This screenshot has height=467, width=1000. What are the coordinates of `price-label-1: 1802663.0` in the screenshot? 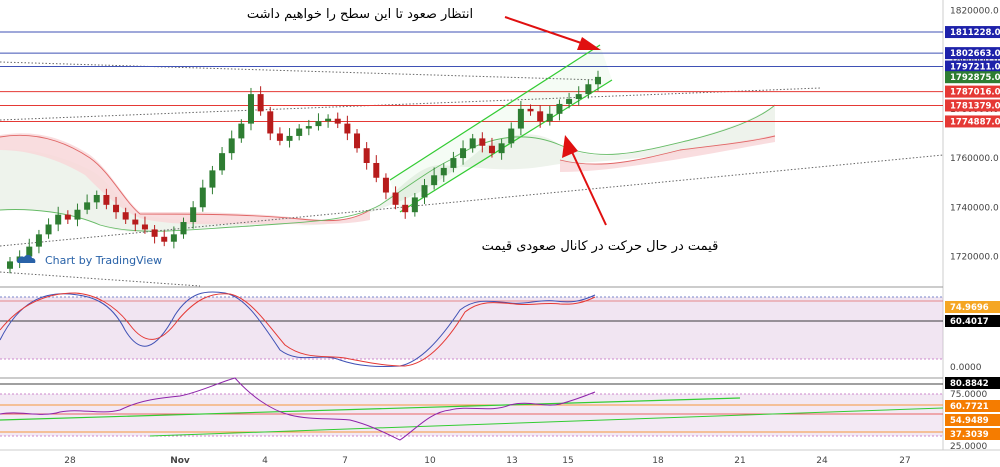 It's located at (972, 53).